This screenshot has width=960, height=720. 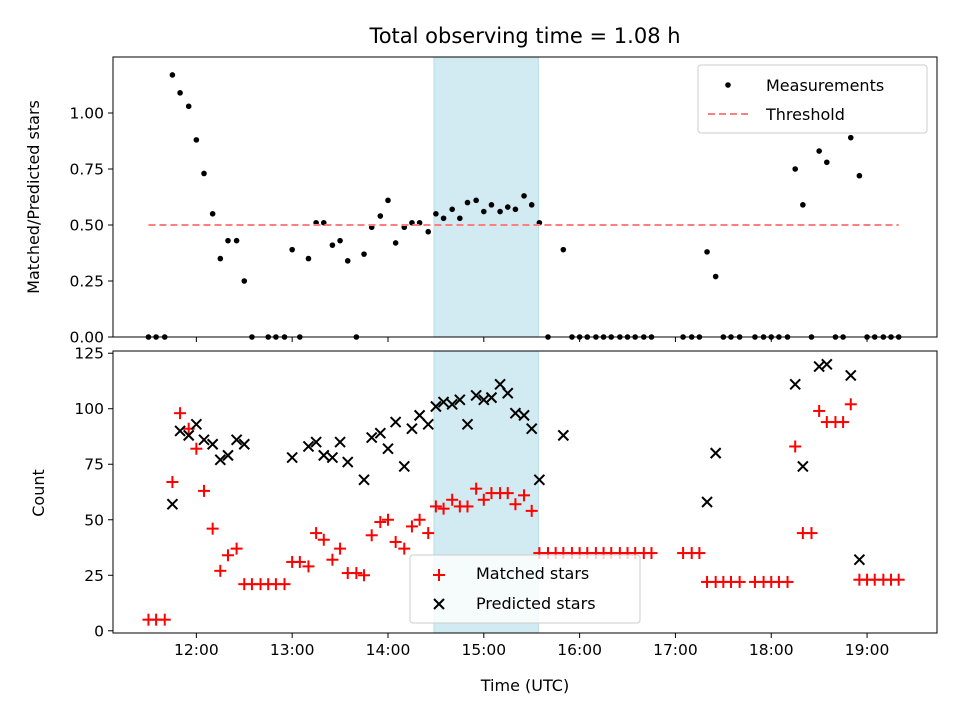 I want to click on top-x-ticks, so click(x=531, y=339).